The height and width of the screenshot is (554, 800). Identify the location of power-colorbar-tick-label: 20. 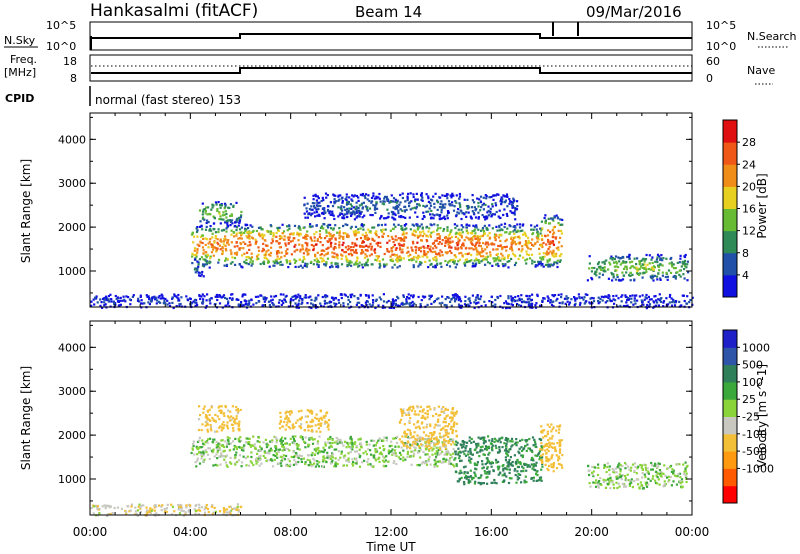
(749, 186).